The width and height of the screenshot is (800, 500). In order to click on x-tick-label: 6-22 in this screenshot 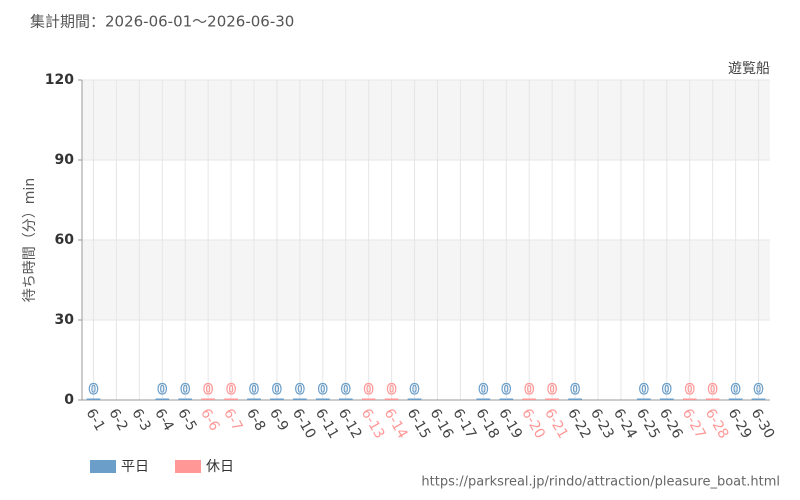, I will do `click(579, 424)`.